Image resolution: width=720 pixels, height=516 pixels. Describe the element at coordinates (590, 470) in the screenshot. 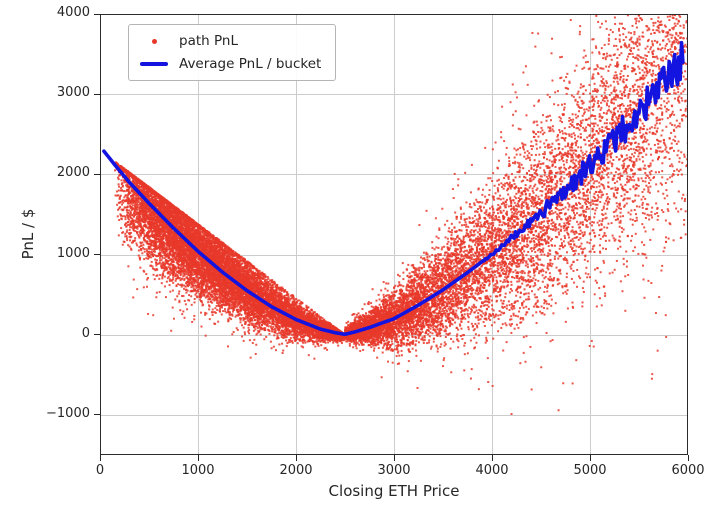

I see `x-tick-label: 5000` at that location.